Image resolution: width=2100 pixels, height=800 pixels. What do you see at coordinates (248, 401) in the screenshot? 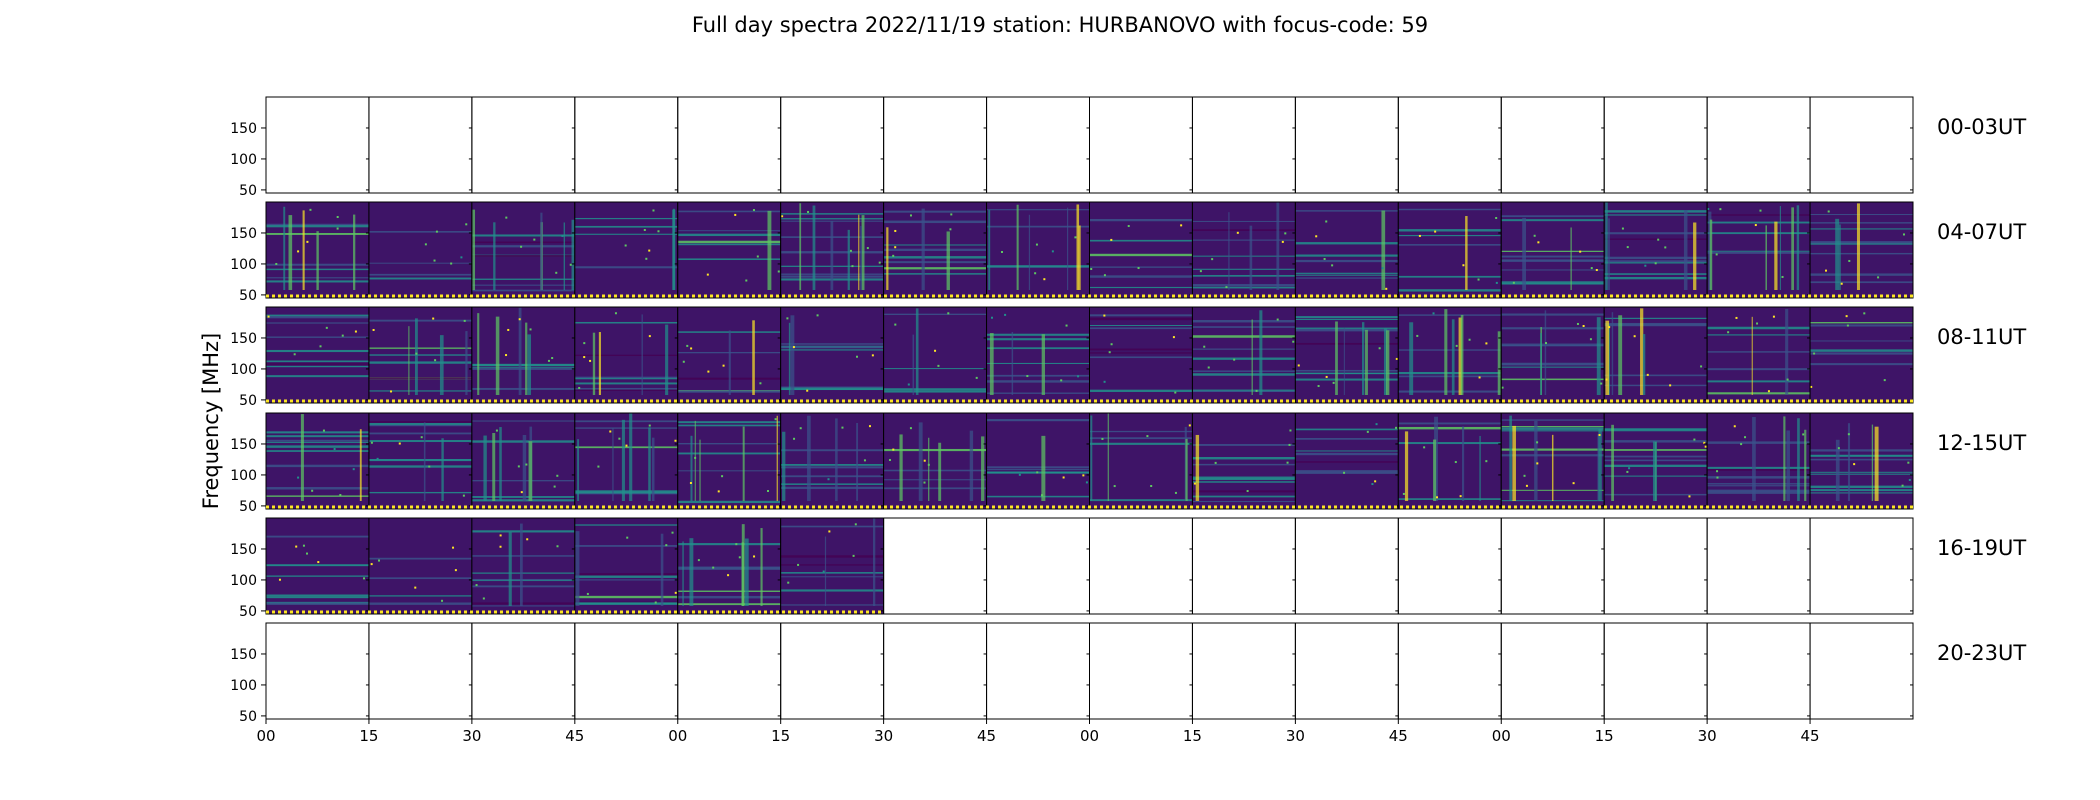
I see `y-tick-label: 50` at bounding box center [248, 401].